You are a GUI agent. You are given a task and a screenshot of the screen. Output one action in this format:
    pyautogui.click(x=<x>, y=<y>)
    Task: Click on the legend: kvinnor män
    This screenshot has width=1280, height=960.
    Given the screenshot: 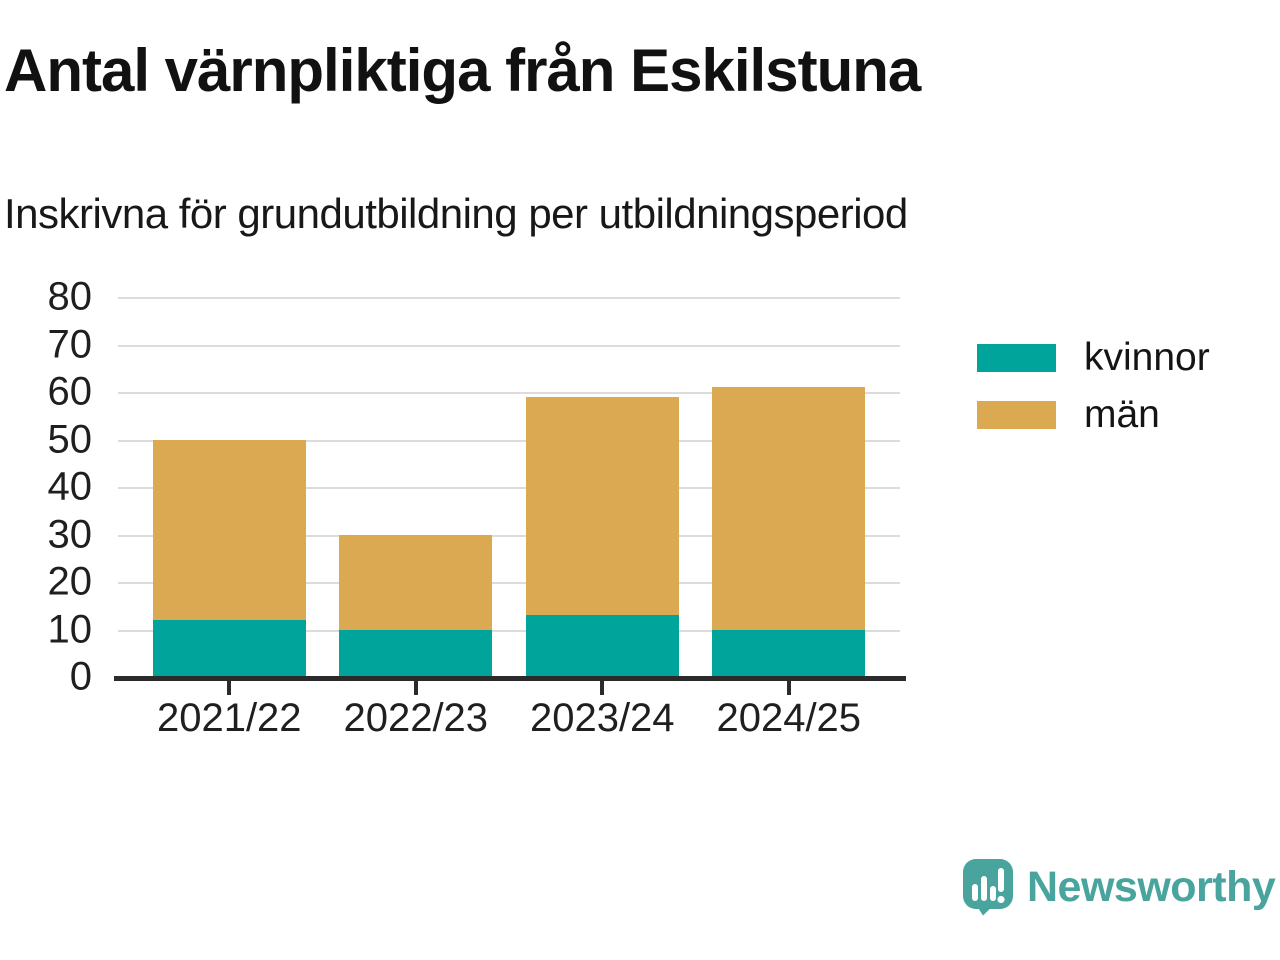 What is the action you would take?
    pyautogui.click(x=1093, y=393)
    